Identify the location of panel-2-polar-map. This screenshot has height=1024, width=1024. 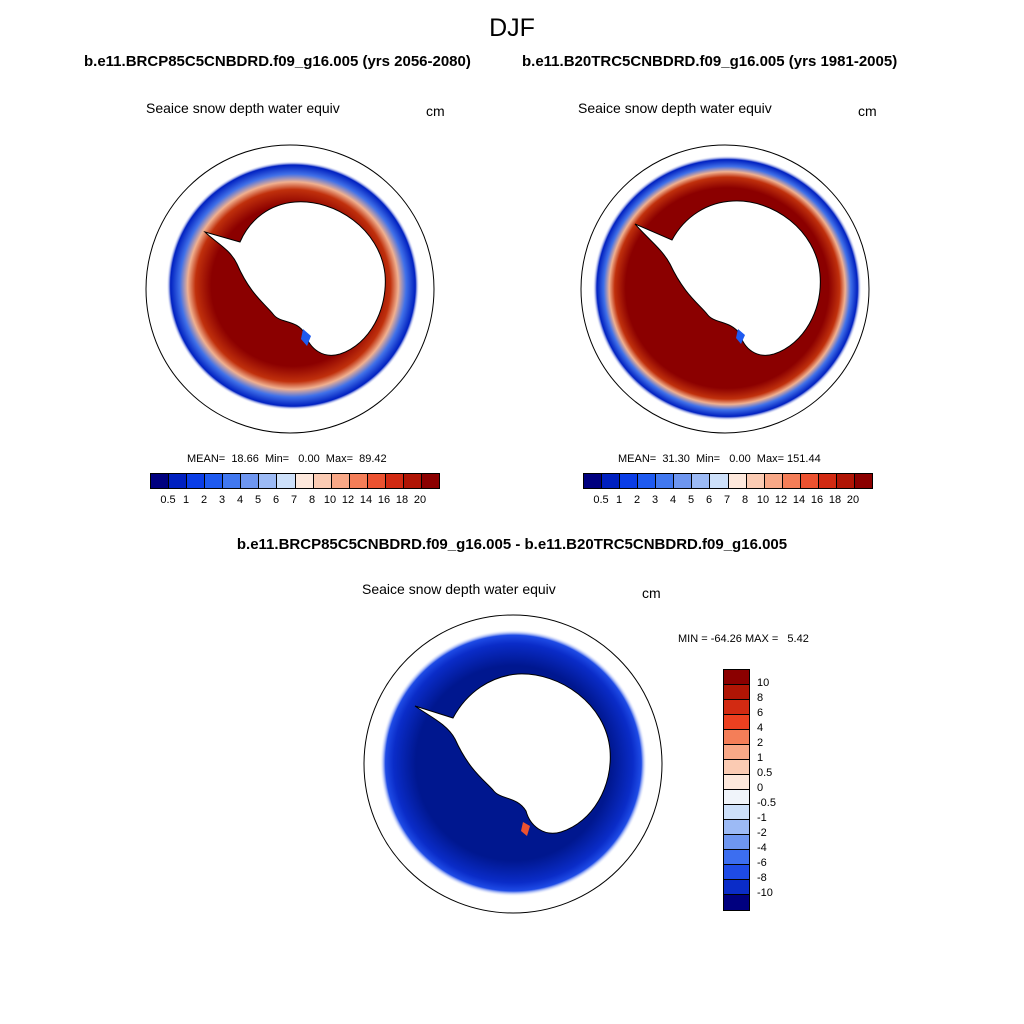
(725, 289).